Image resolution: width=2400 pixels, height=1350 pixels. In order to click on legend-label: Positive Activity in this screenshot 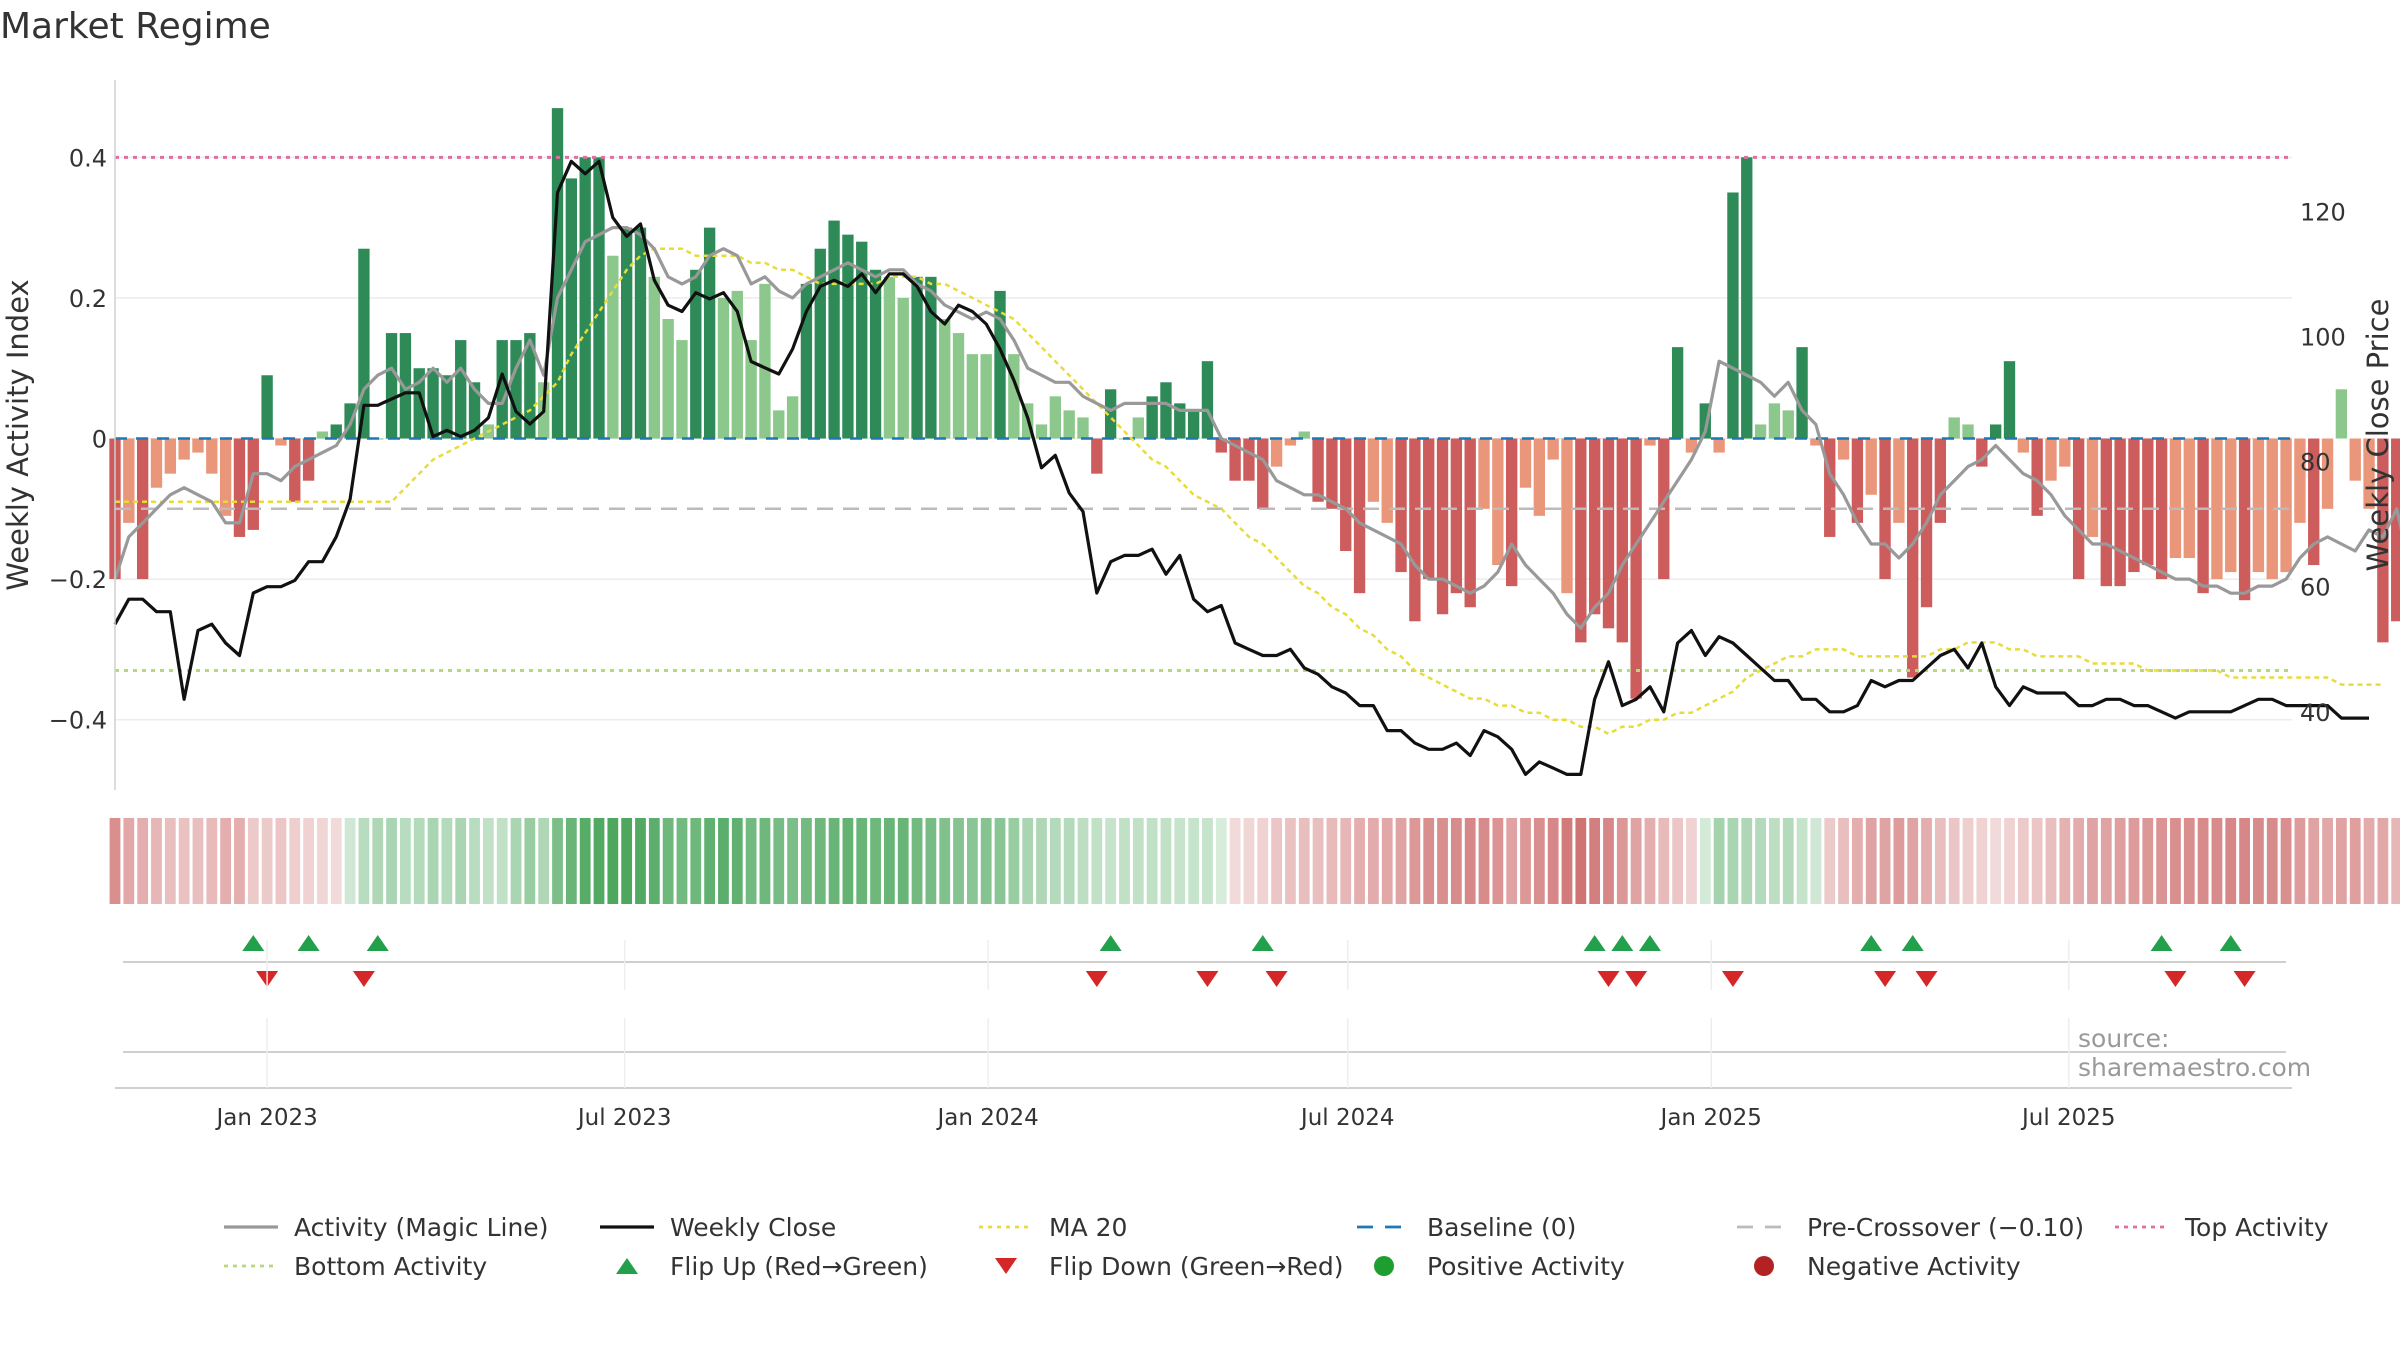, I will do `click(1526, 1266)`.